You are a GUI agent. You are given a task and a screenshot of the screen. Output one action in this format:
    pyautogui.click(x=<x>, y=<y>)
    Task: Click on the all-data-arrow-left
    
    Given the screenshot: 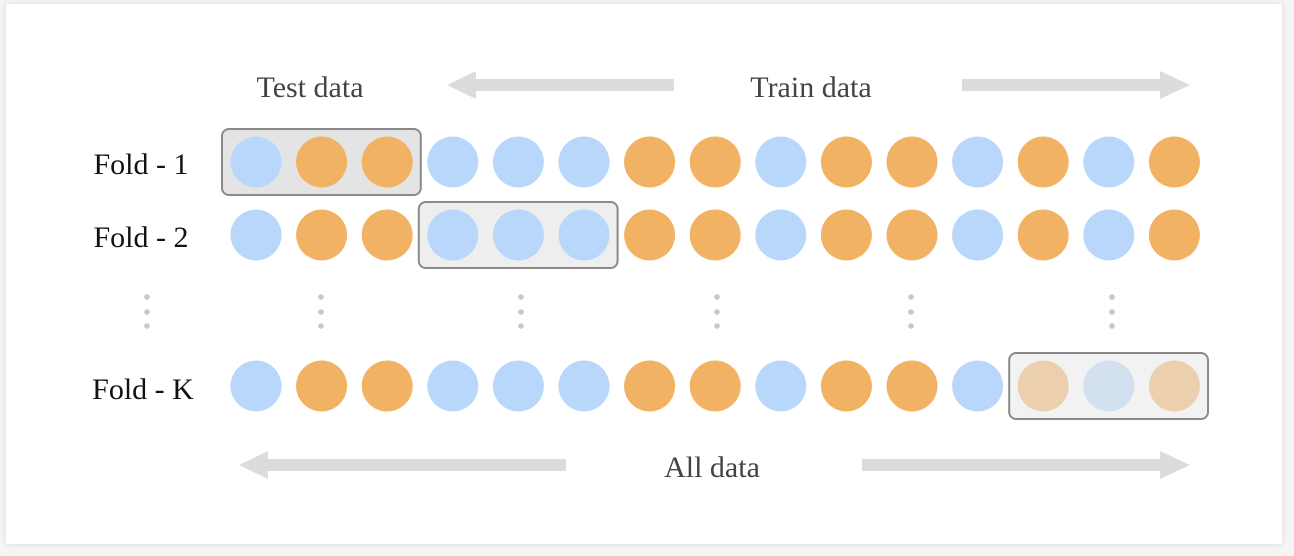 What is the action you would take?
    pyautogui.click(x=402, y=465)
    